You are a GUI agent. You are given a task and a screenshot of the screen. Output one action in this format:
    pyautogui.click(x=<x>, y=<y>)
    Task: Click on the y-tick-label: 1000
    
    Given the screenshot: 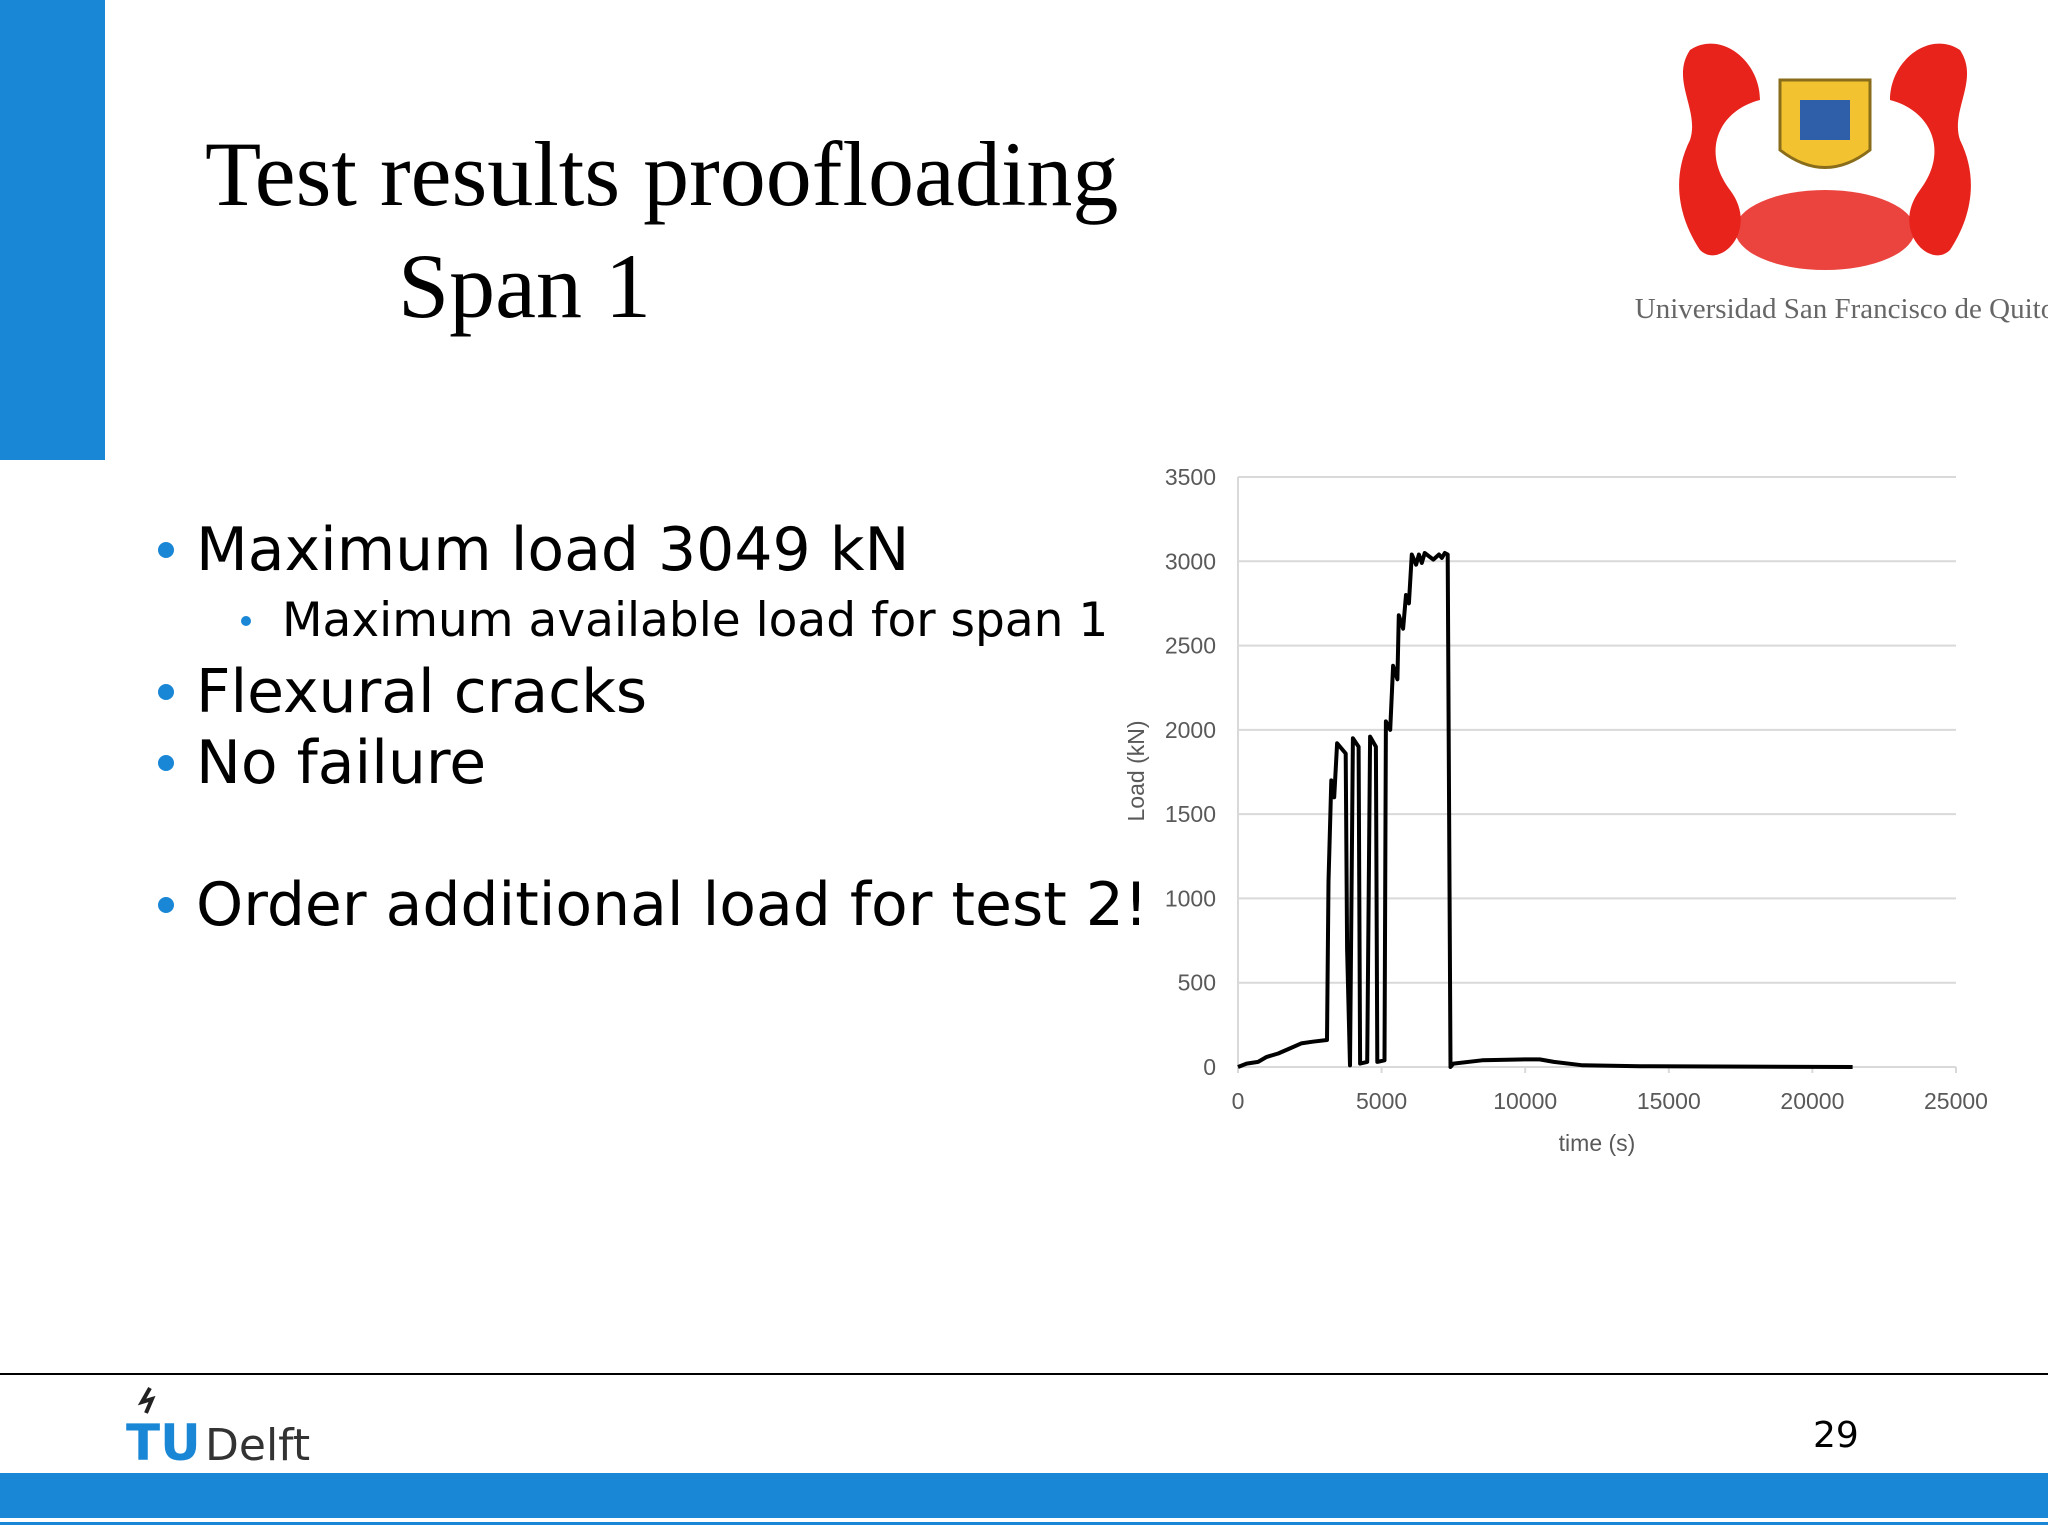 What is the action you would take?
    pyautogui.click(x=1190, y=898)
    